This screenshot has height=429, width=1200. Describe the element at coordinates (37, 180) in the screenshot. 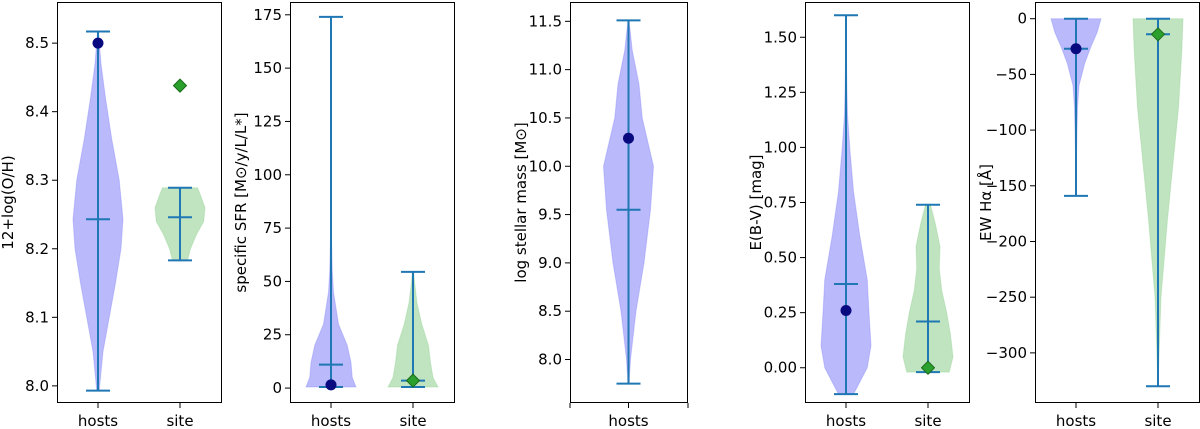

I see `panel-1-ytick-label: 8.3` at that location.